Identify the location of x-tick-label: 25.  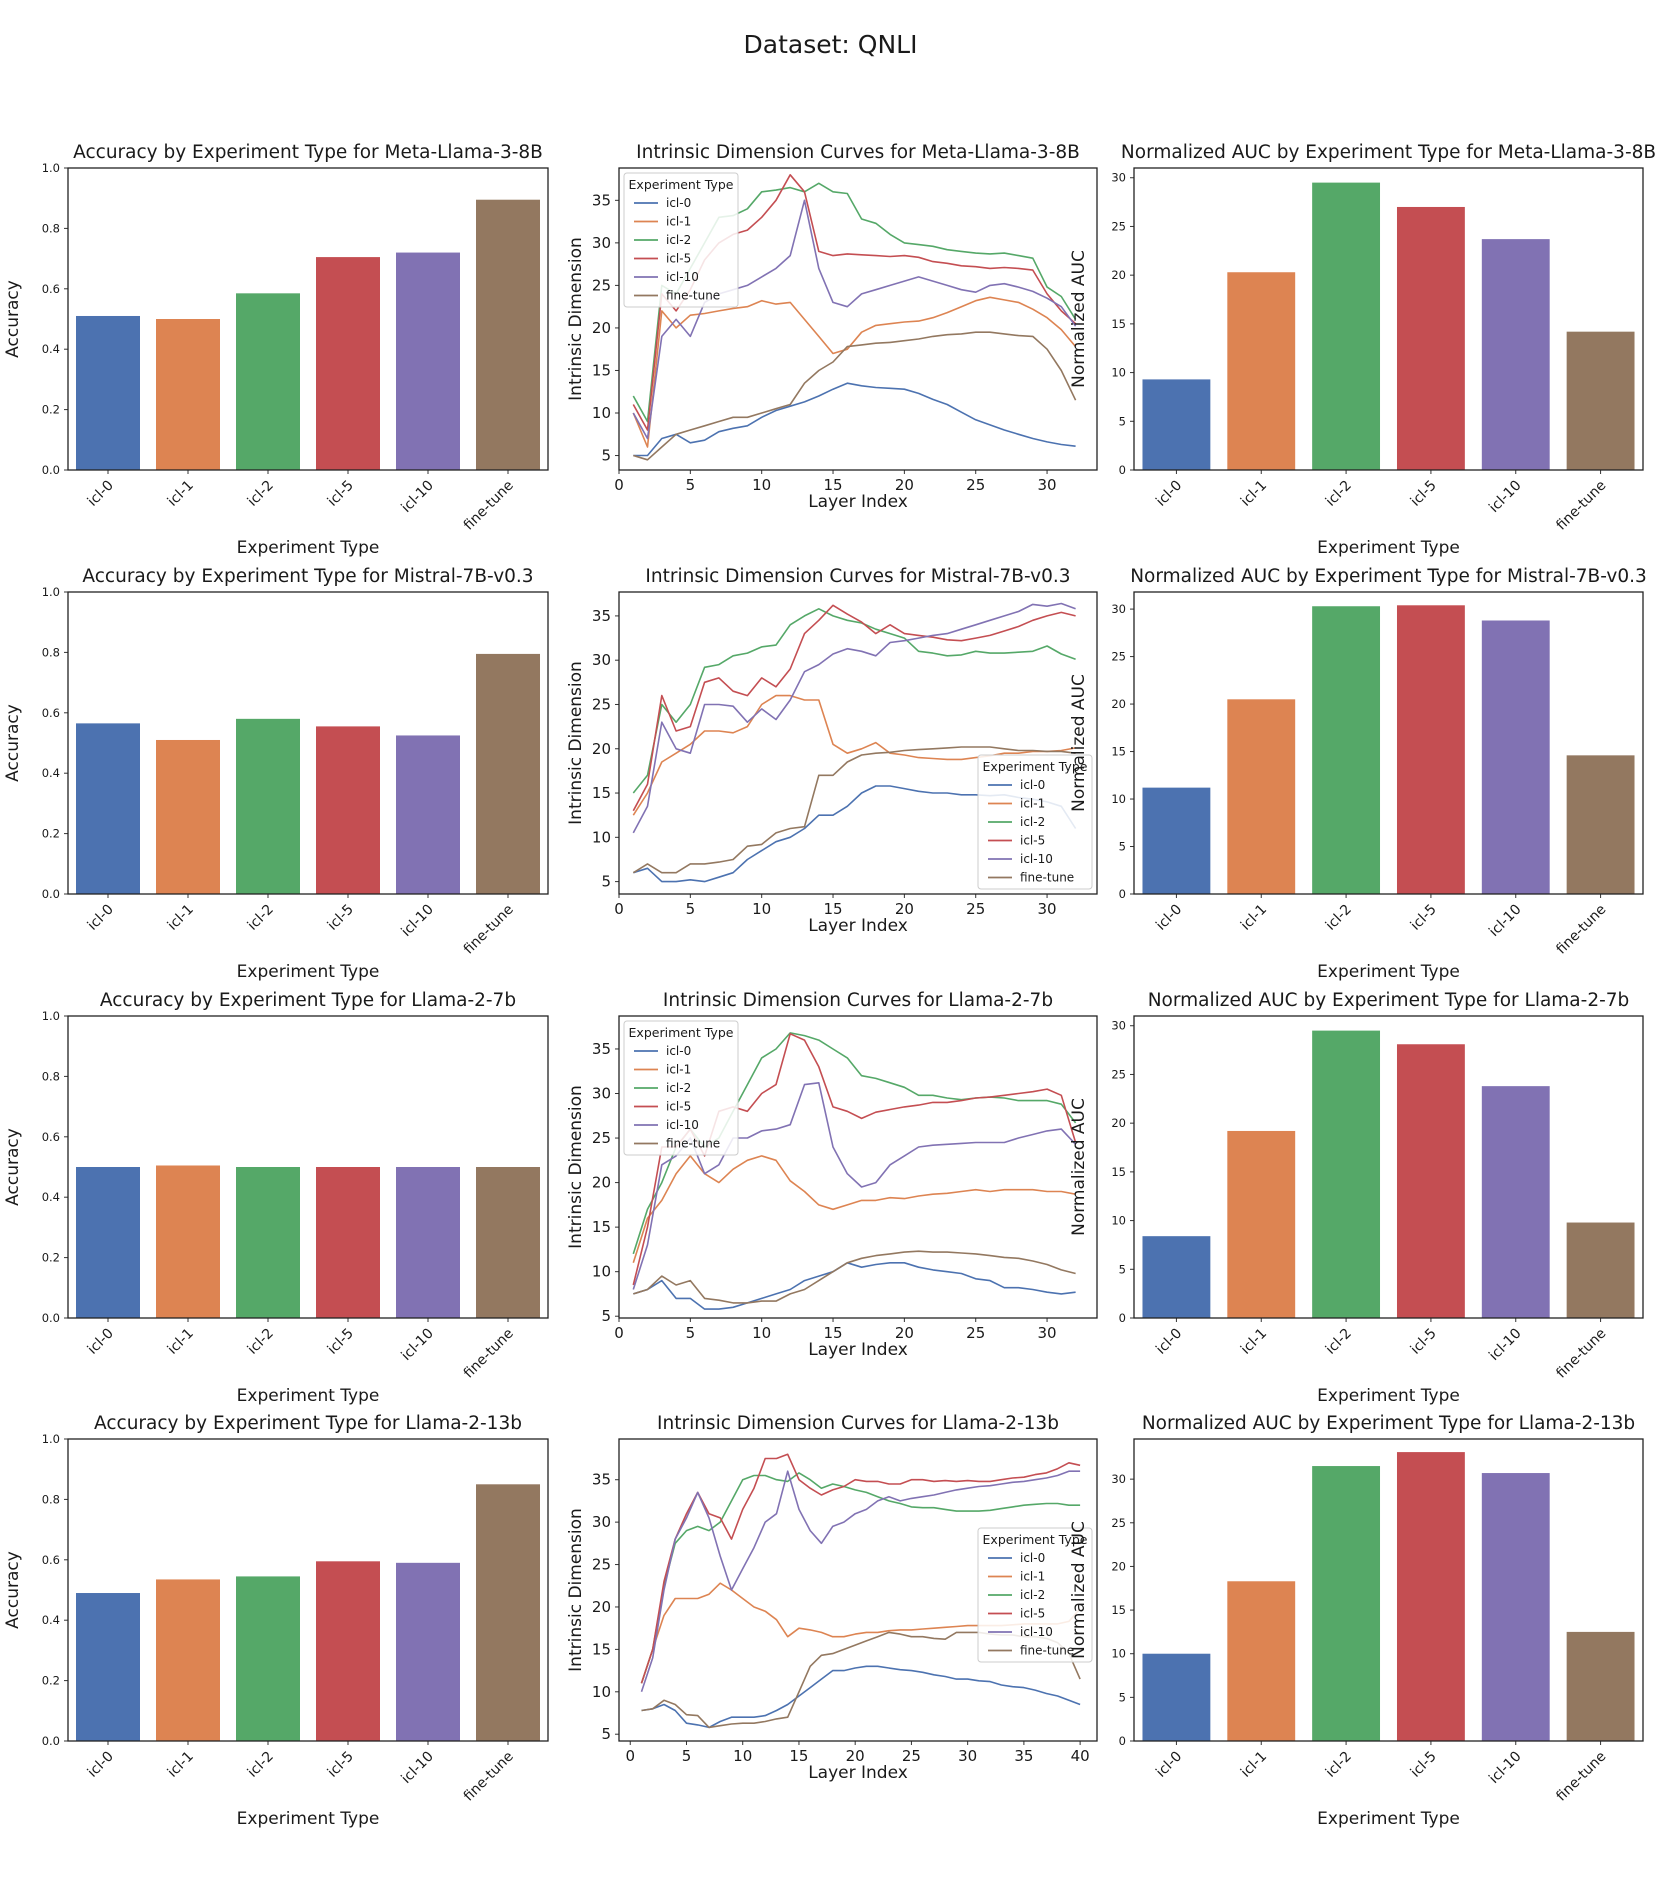
(975, 909).